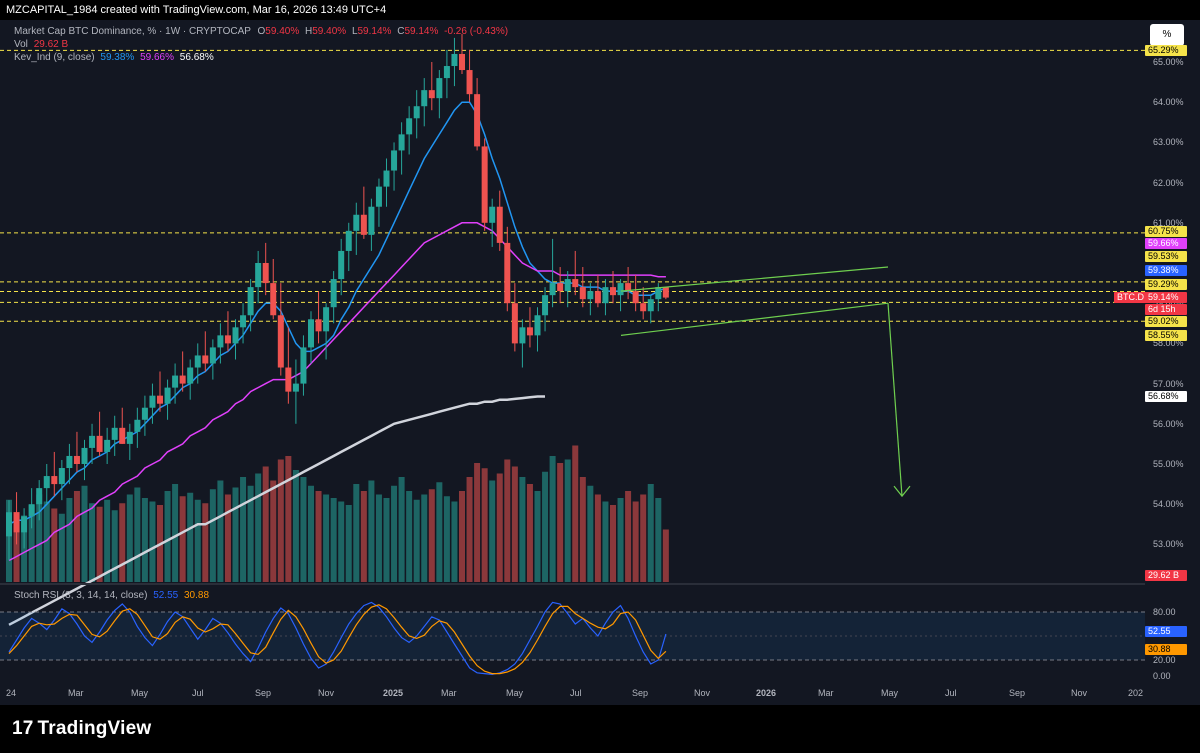  What do you see at coordinates (1162, 676) in the screenshot?
I see `stoch-tick-label: 0.00` at bounding box center [1162, 676].